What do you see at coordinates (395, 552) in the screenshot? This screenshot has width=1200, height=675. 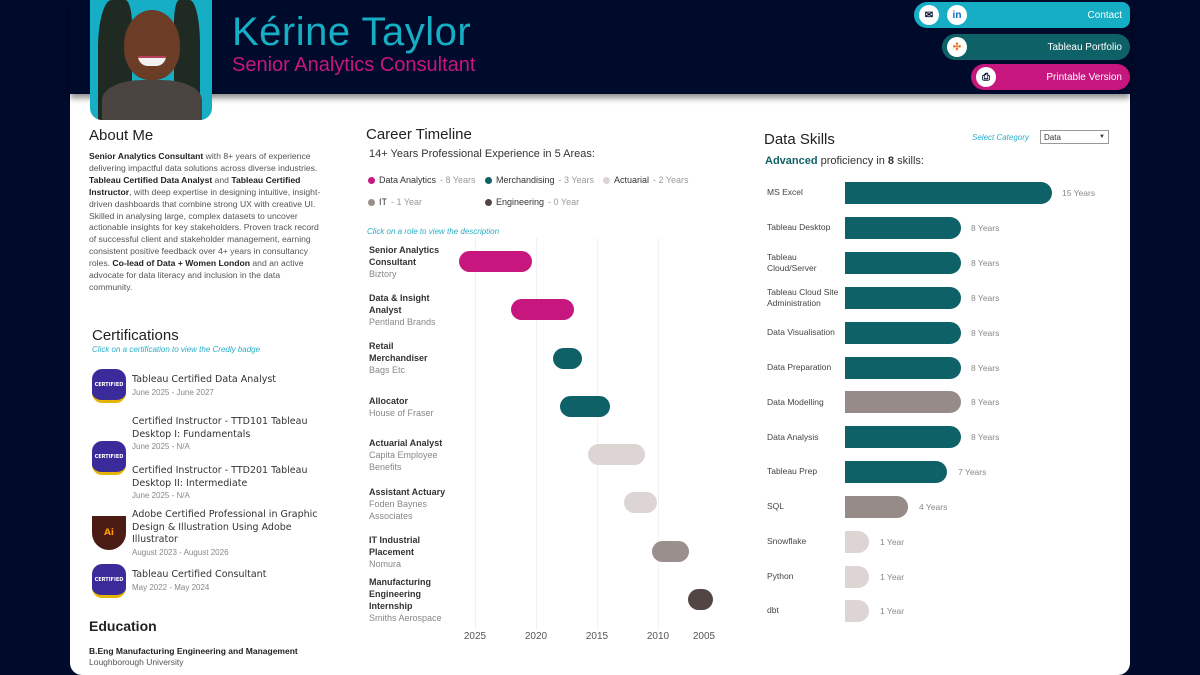 I see `role-label: IT Industrial Placement Nomura` at bounding box center [395, 552].